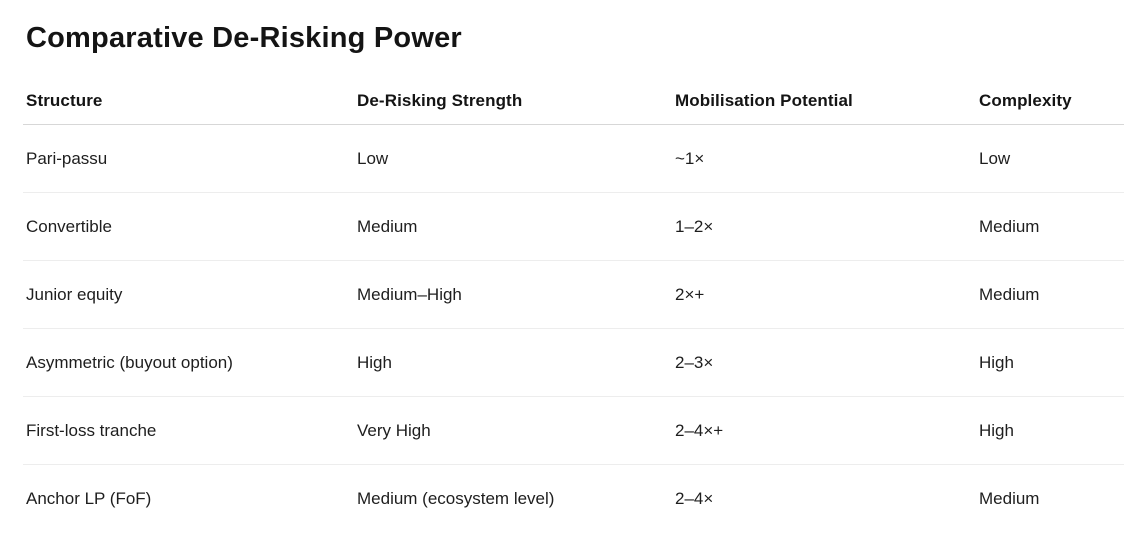 Image resolution: width=1126 pixels, height=554 pixels. I want to click on cell-strength: Low, so click(373, 158).